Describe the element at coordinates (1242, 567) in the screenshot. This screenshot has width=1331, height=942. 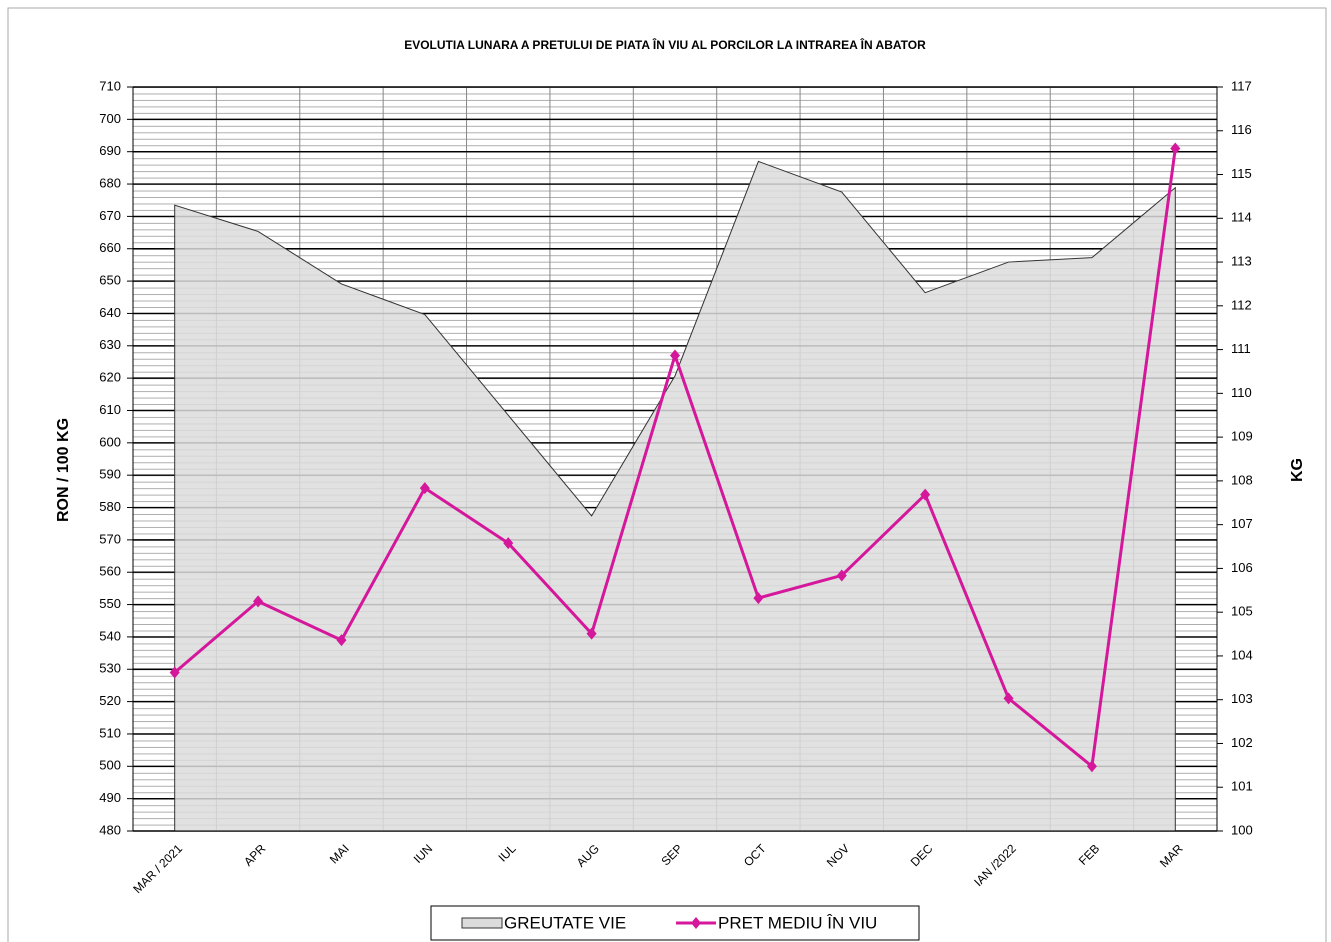
I see `y2-tick-label: 106` at that location.